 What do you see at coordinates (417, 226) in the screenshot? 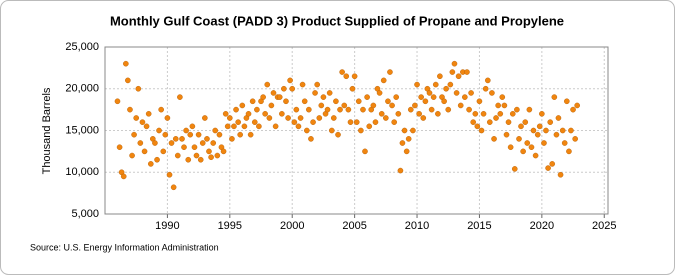
I see `x-tick-label: 2010` at bounding box center [417, 226].